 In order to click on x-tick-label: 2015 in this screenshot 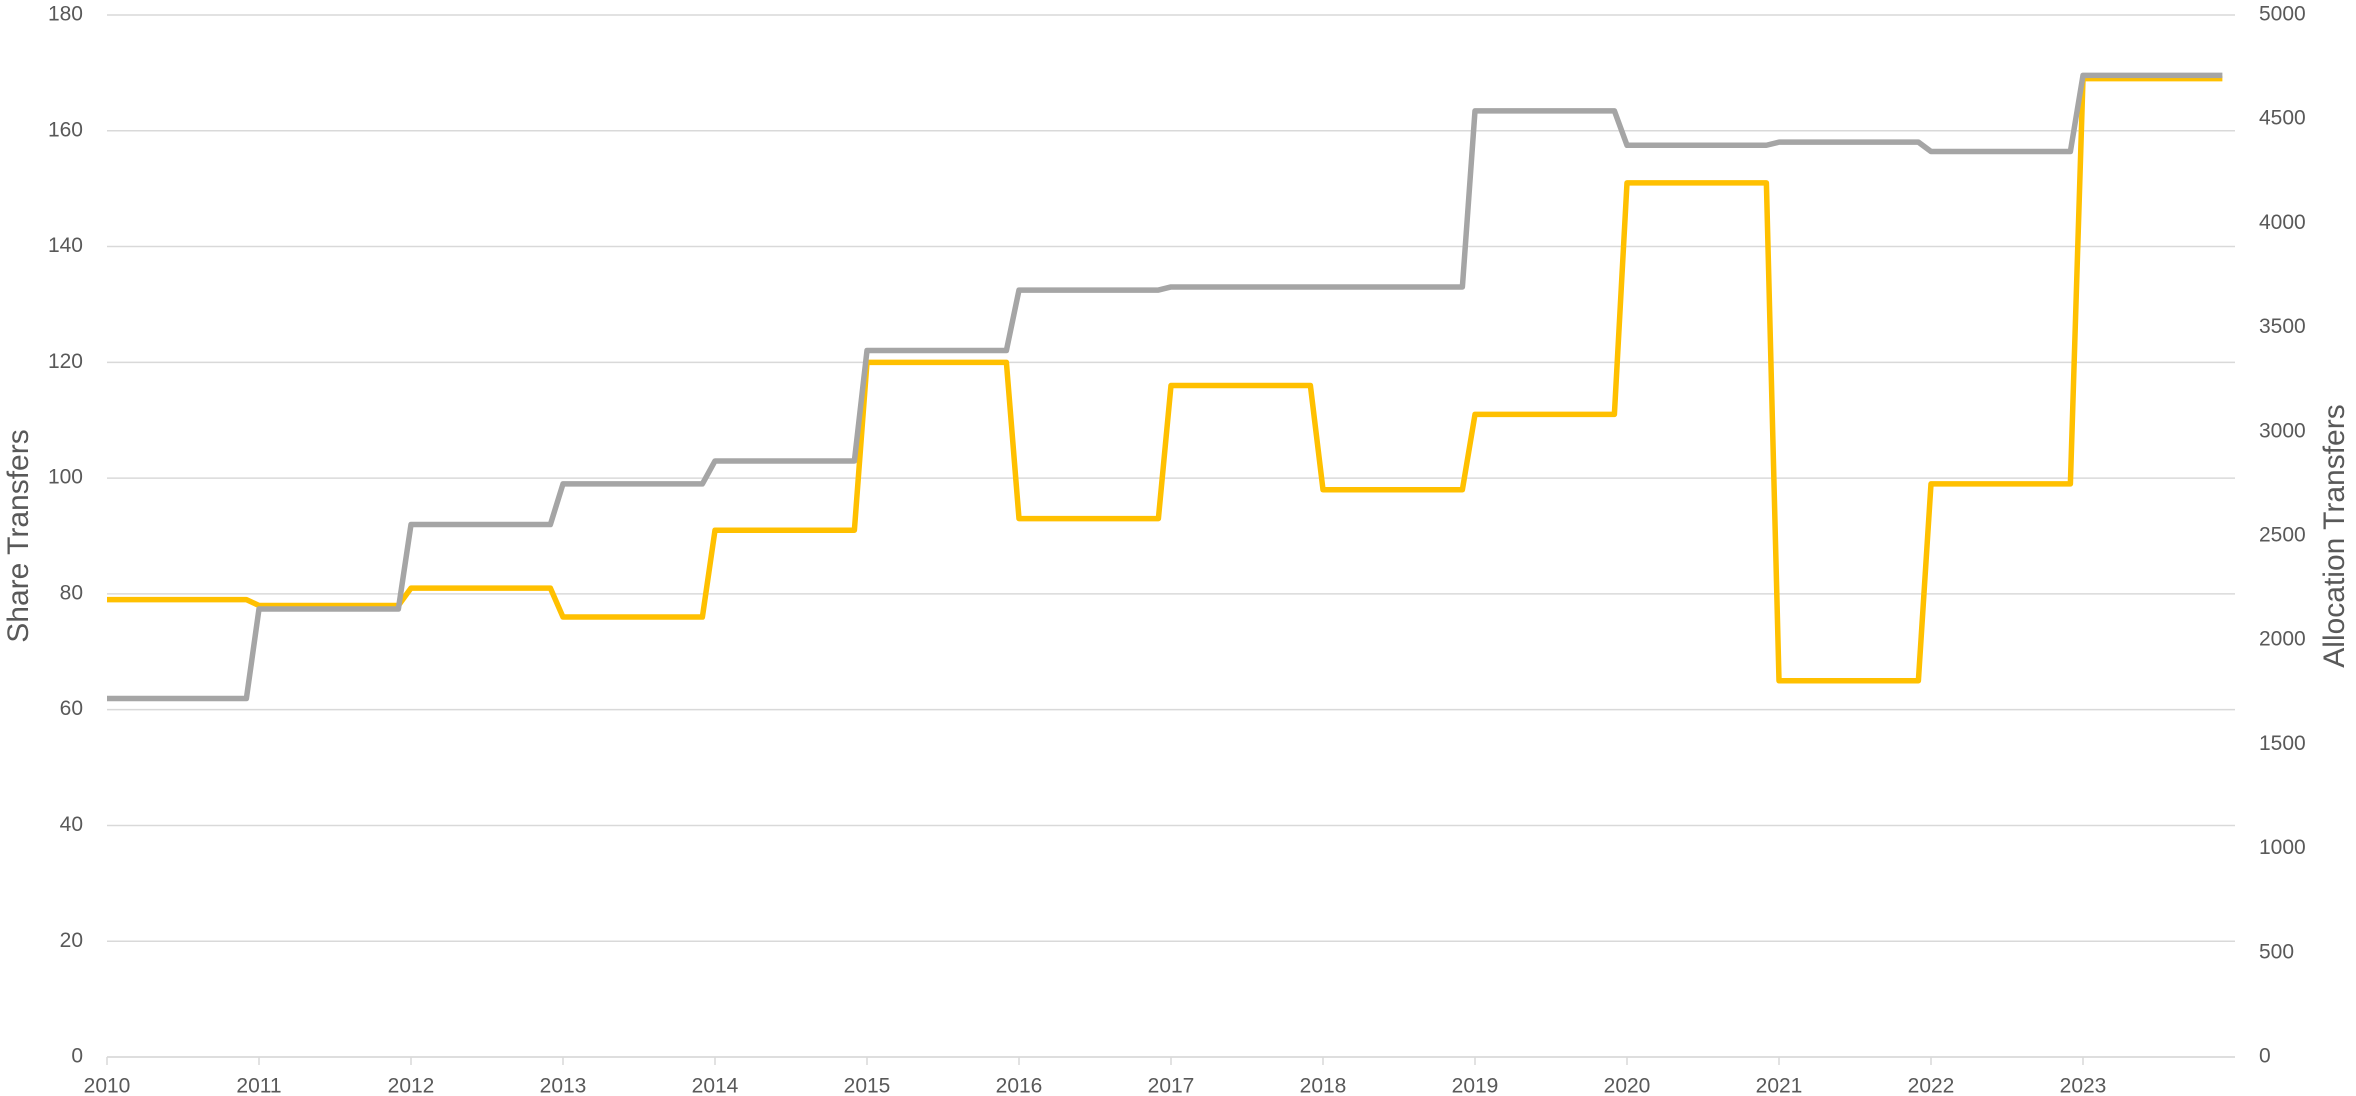, I will do `click(867, 1085)`.